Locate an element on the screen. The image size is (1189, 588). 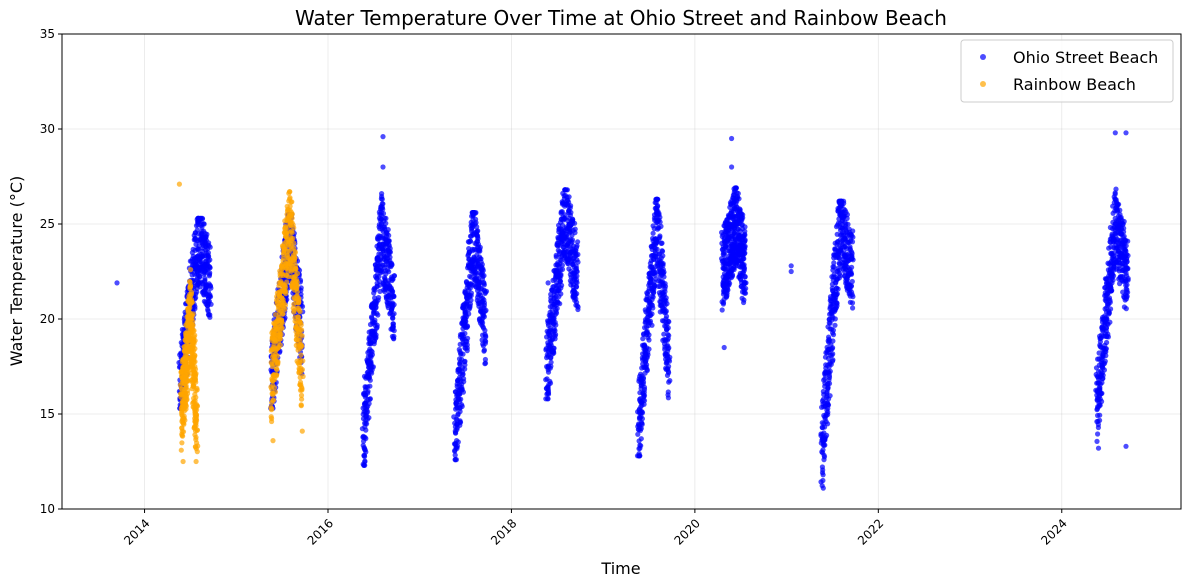
y-tick-label: 20 is located at coordinates (47, 319).